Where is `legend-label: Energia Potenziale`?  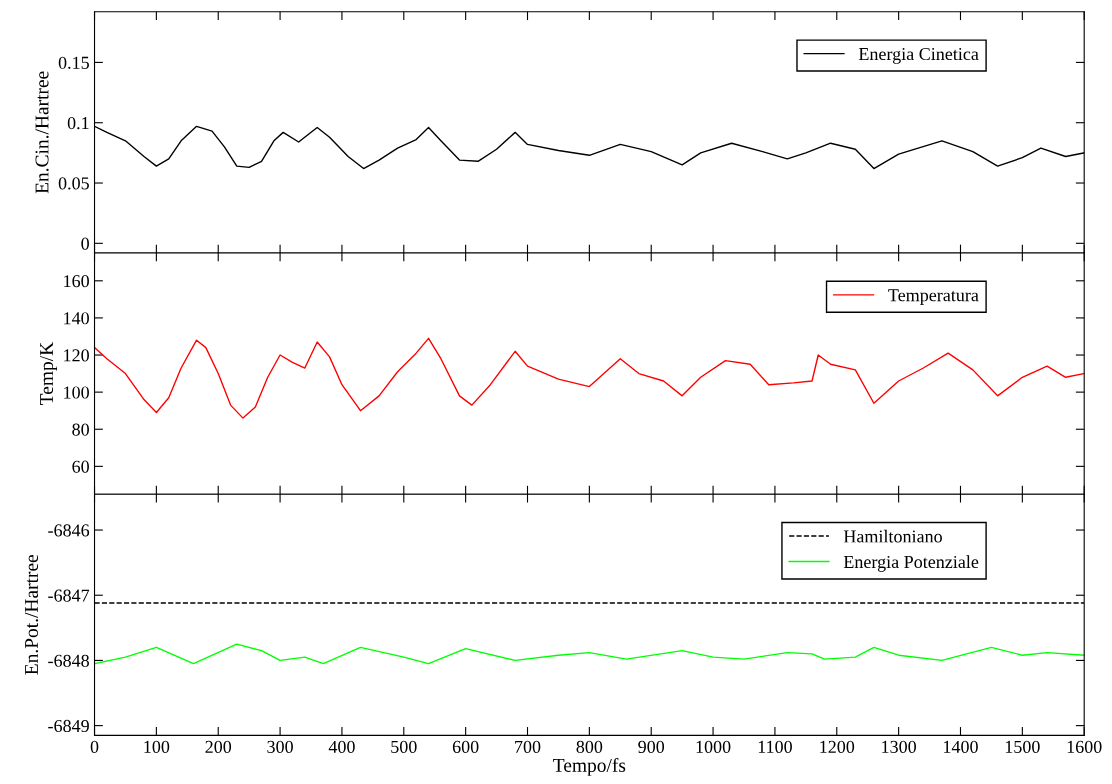 legend-label: Energia Potenziale is located at coordinates (911, 563).